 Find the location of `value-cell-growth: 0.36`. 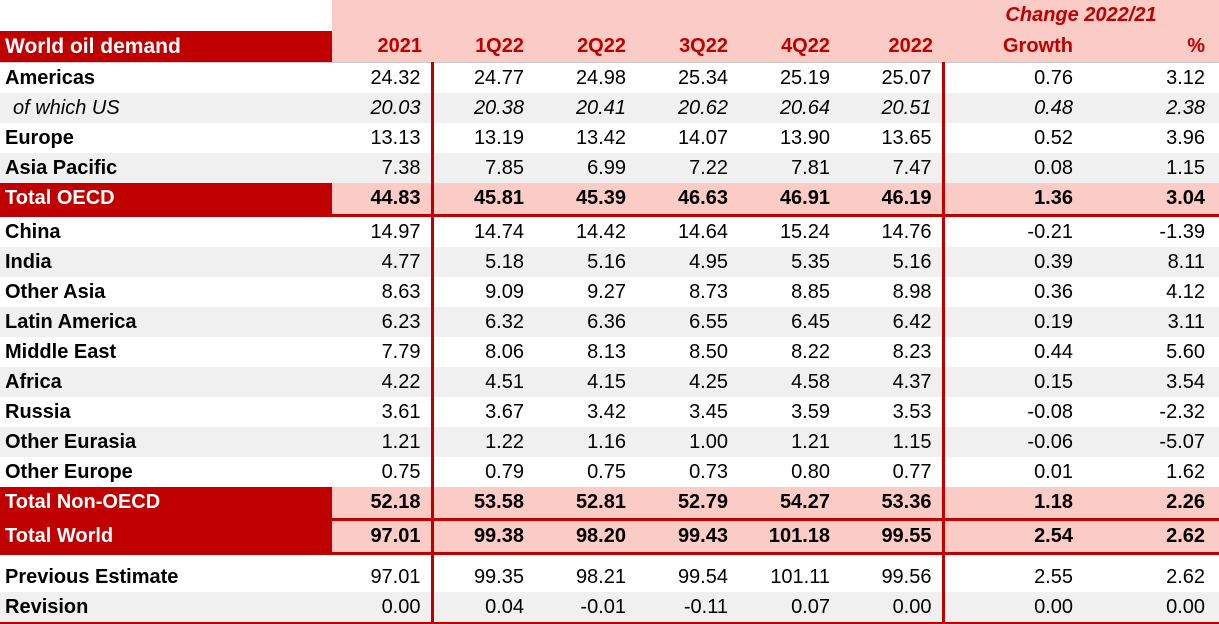

value-cell-growth: 0.36 is located at coordinates (1013, 292).